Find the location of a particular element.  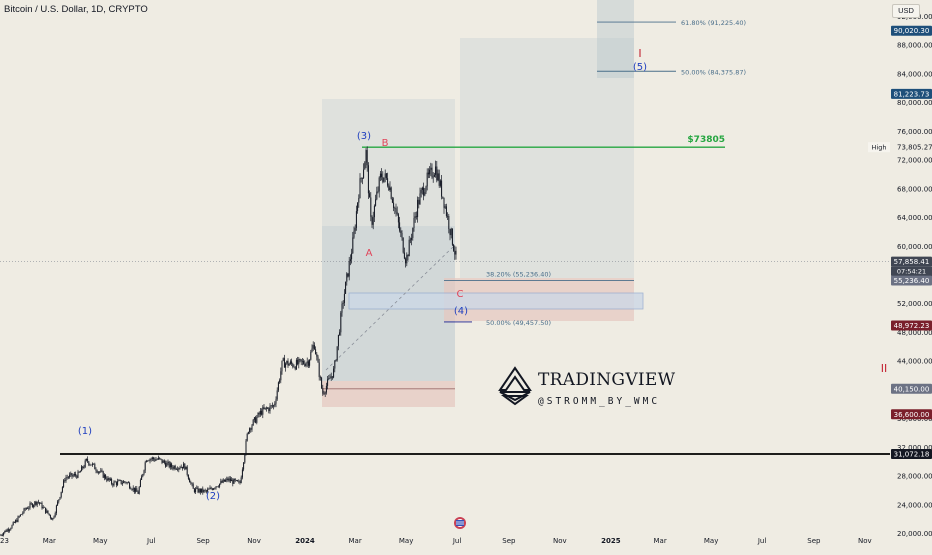

x-tick-label: 23 is located at coordinates (4, 541).